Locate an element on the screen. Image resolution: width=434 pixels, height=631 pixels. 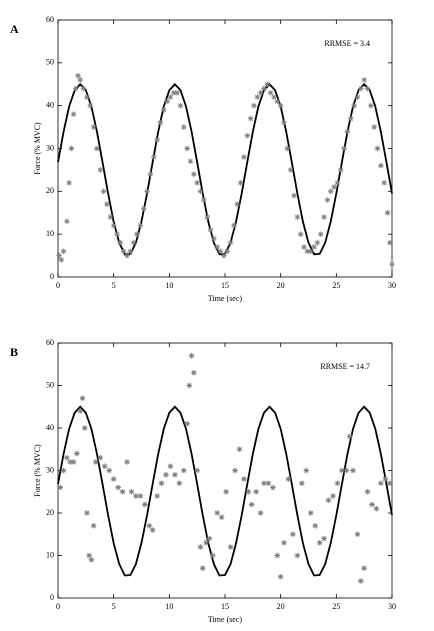
y-tick-label: 10 is located at coordinates (50, 233).